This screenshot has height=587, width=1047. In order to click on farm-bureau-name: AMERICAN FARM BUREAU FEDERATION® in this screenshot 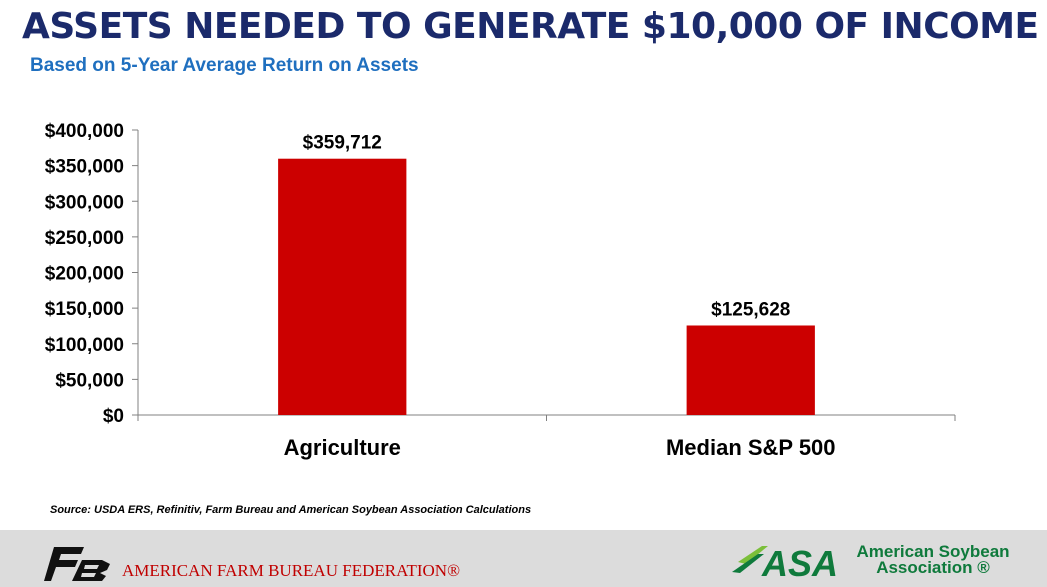, I will do `click(291, 570)`.